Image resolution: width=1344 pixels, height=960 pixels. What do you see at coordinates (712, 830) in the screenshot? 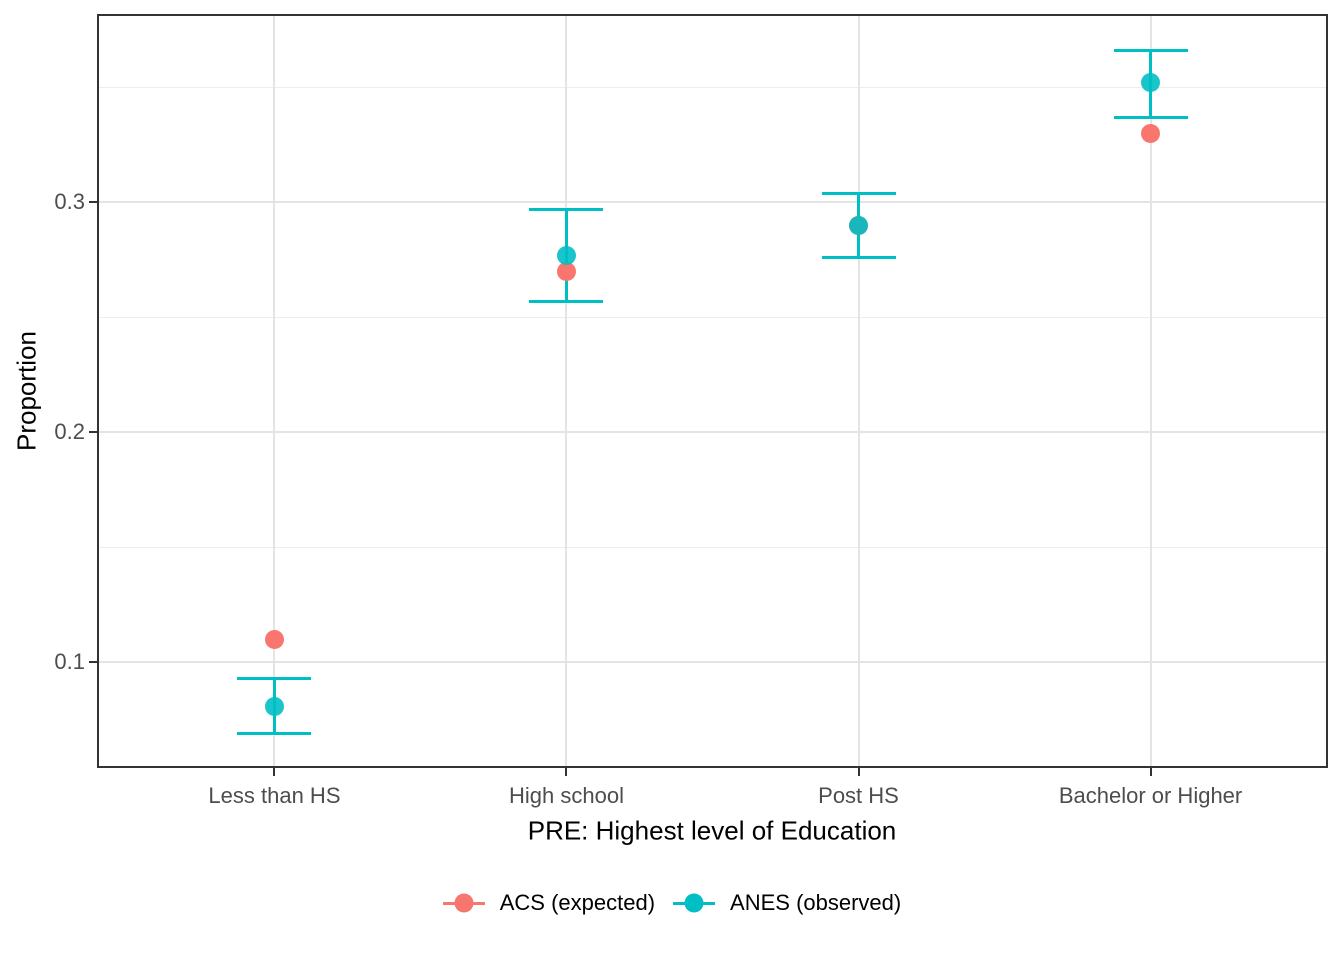
I see `x-axis-title: PRE: Highest level of Education` at bounding box center [712, 830].